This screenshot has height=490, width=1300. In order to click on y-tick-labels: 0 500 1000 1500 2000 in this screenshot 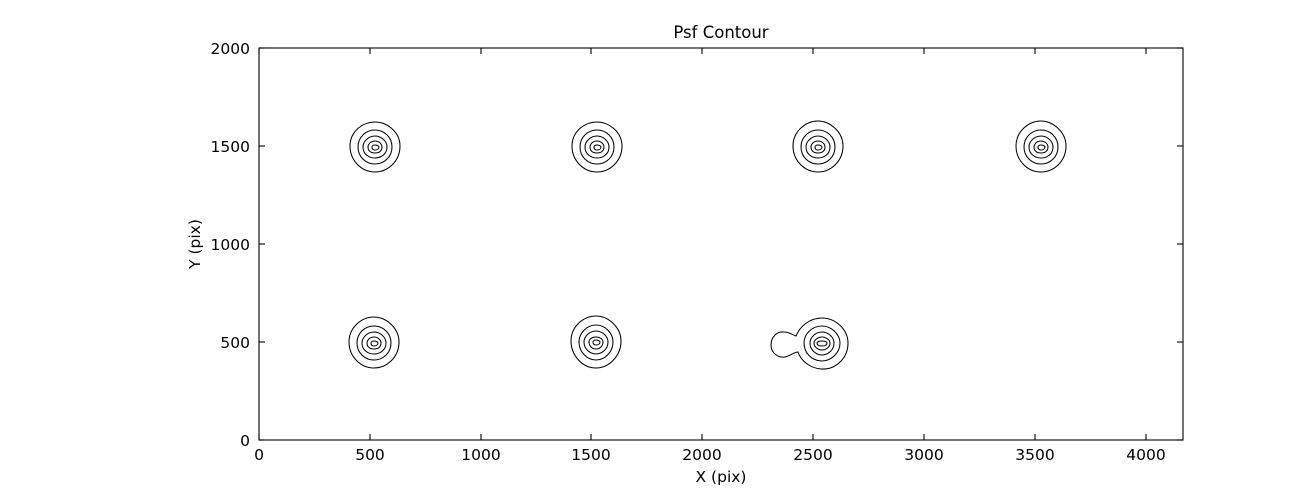, I will do `click(230, 245)`.